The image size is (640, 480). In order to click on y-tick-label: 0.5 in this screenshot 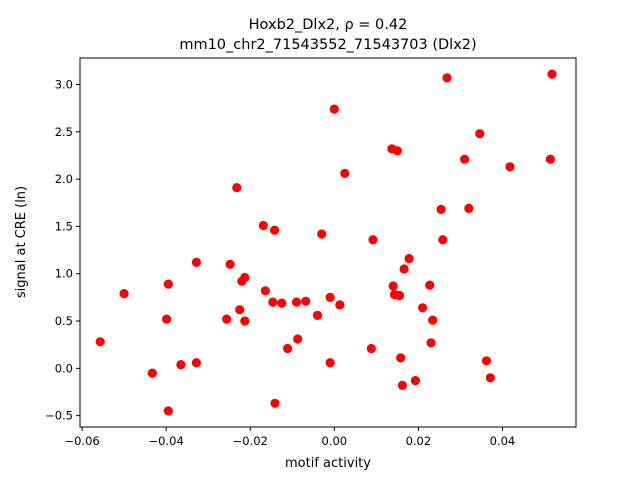, I will do `click(64, 321)`.